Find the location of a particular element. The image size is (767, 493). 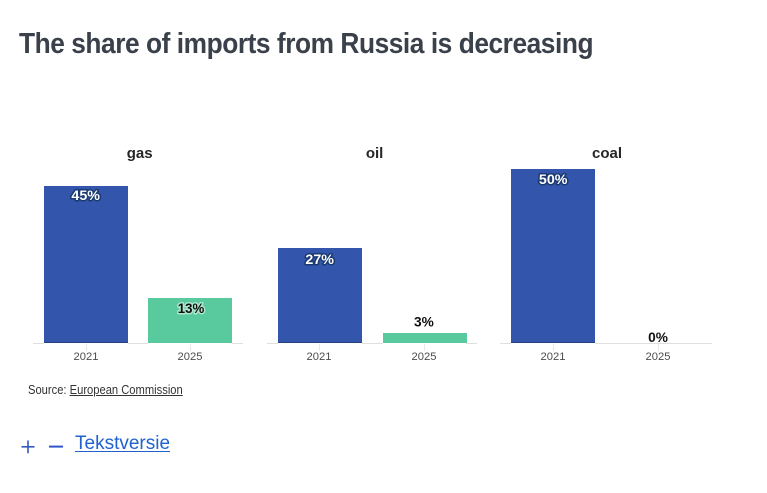

svg-text: 13% is located at coordinates (191, 308).